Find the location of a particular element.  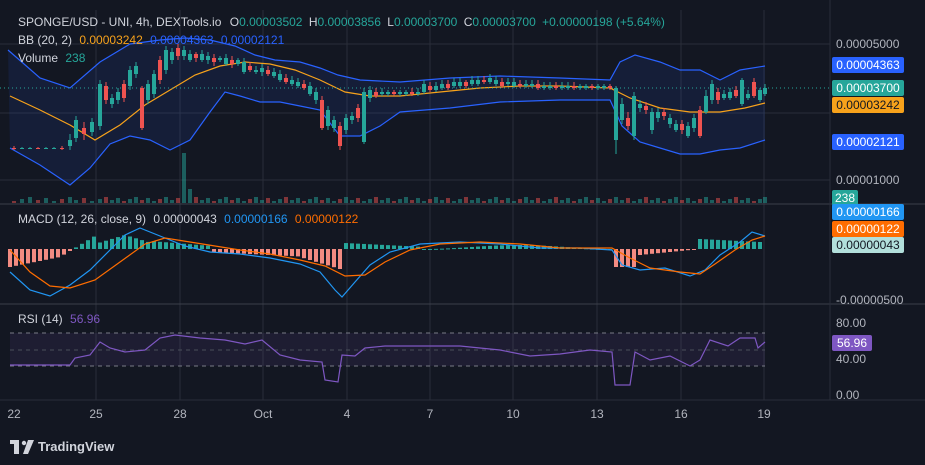

bb-upper-value: 0.00004363 is located at coordinates (182, 40).